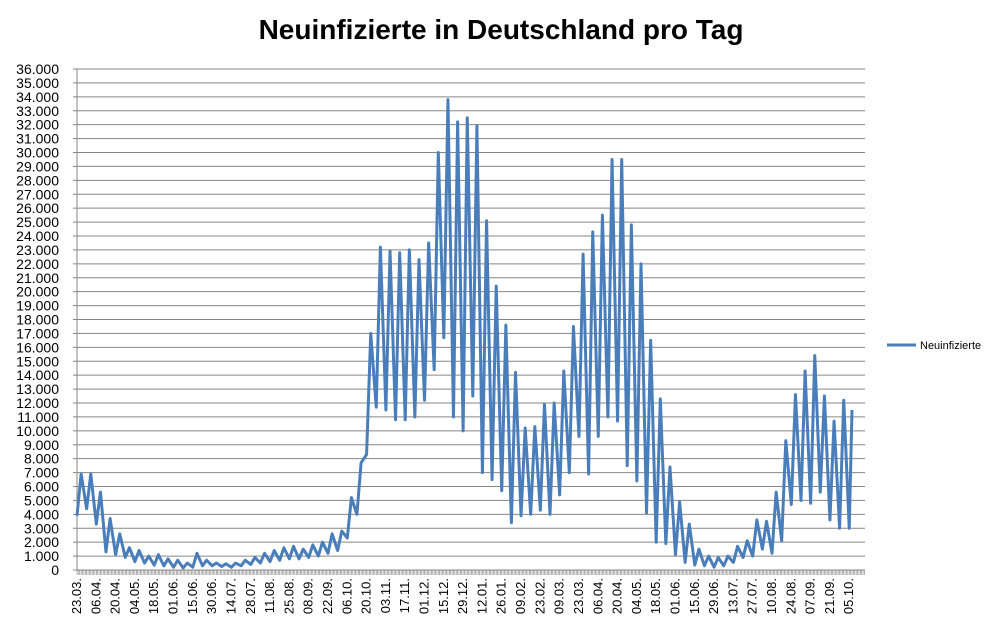 The width and height of the screenshot is (1002, 644). I want to click on x-tick-label: 21.09., so click(829, 596).